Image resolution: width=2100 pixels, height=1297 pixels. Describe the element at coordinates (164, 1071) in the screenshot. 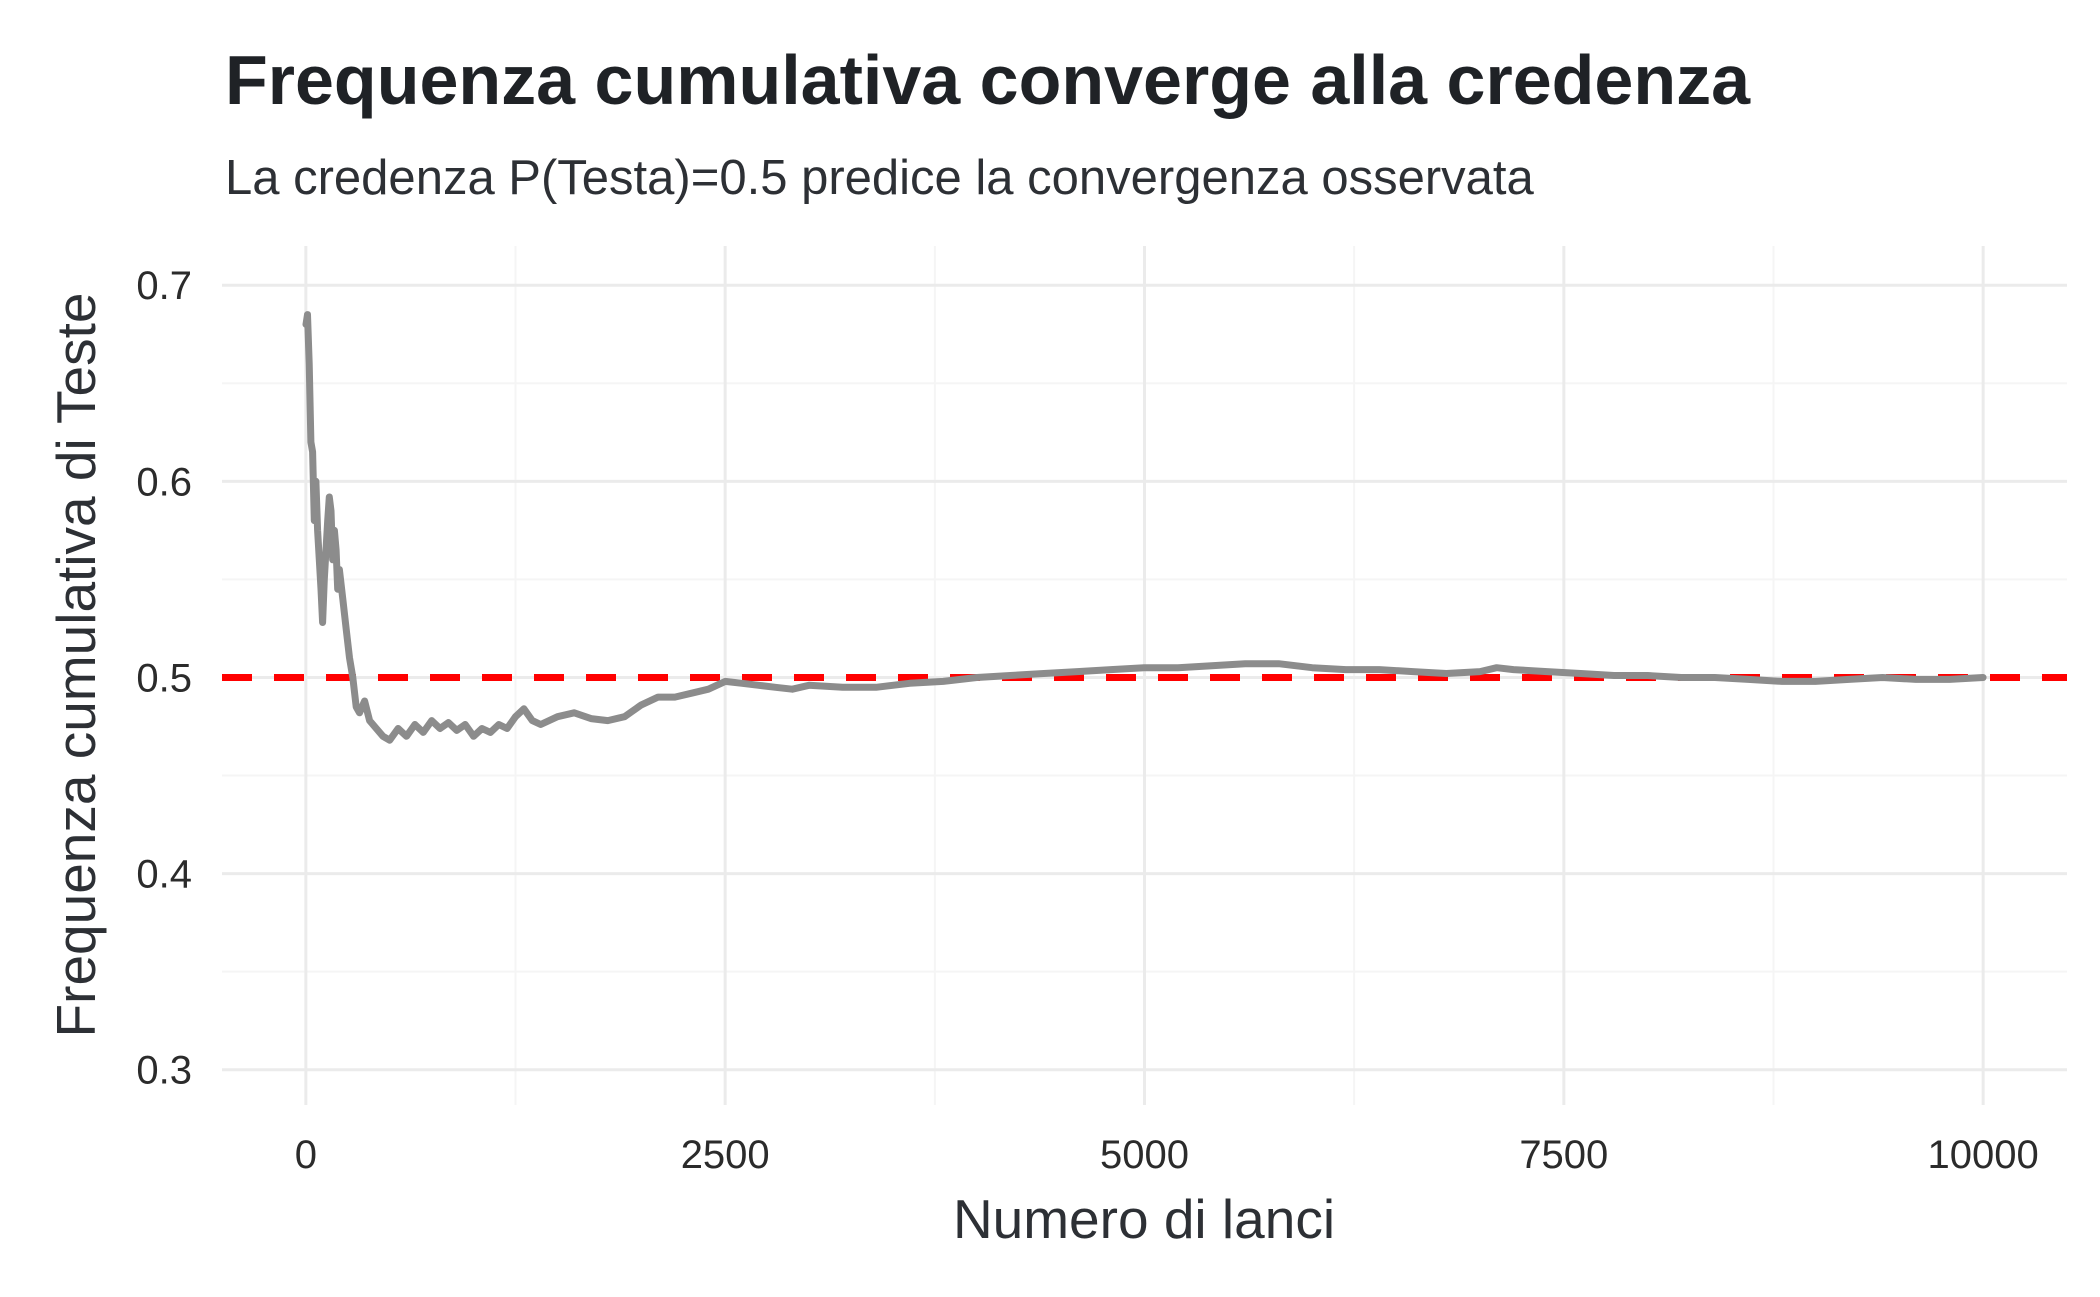

I see `y-tick-label: 0.3` at that location.